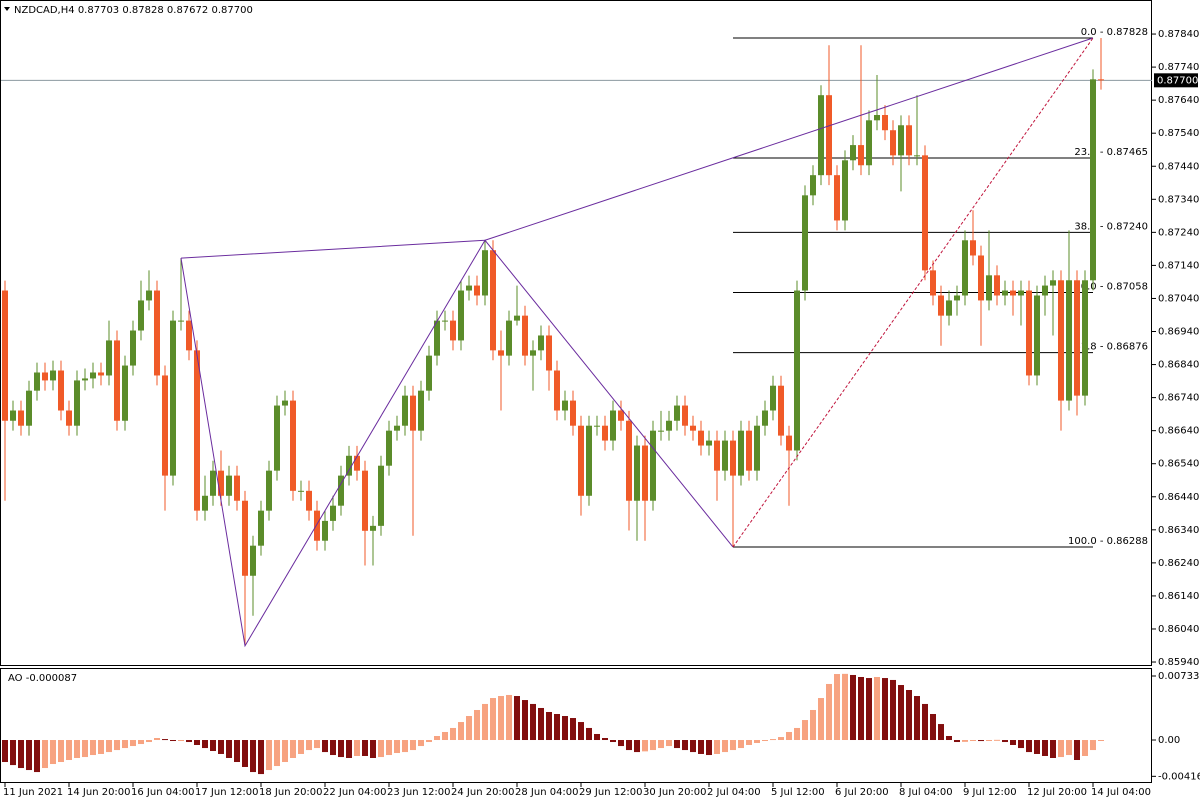 The image size is (1200, 800). I want to click on fib-label: 0.0 - 0.87828, so click(1114, 32).